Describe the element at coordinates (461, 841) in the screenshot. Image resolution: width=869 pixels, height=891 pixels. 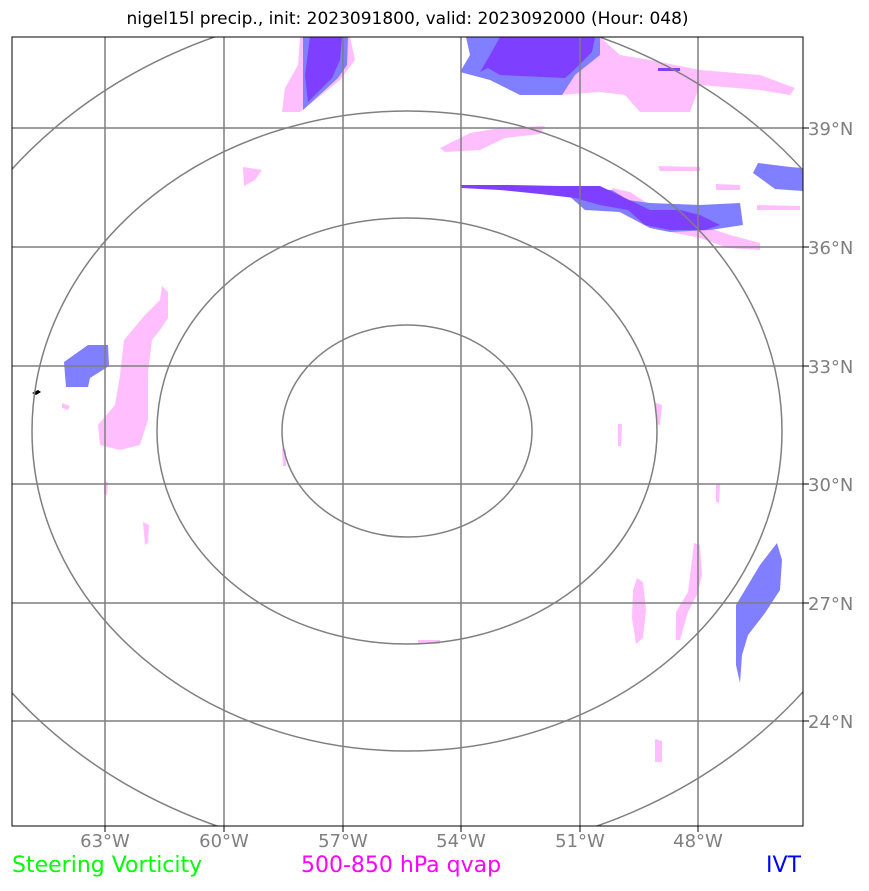
I see `lon-label: 54°W` at that location.